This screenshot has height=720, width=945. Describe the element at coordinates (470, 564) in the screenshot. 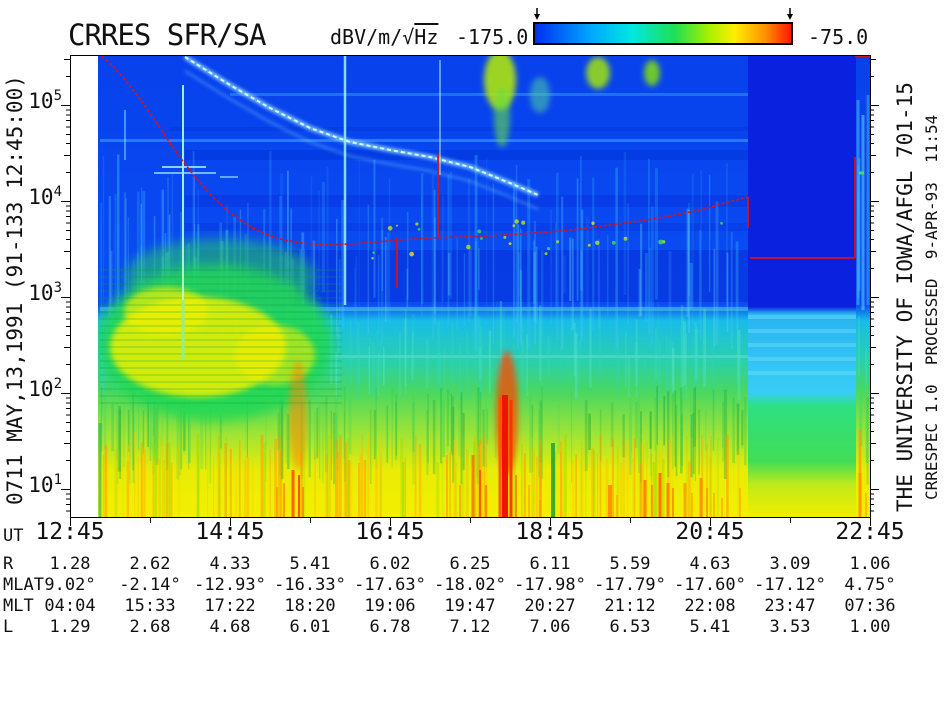

I see `table-cell: 6.25` at that location.